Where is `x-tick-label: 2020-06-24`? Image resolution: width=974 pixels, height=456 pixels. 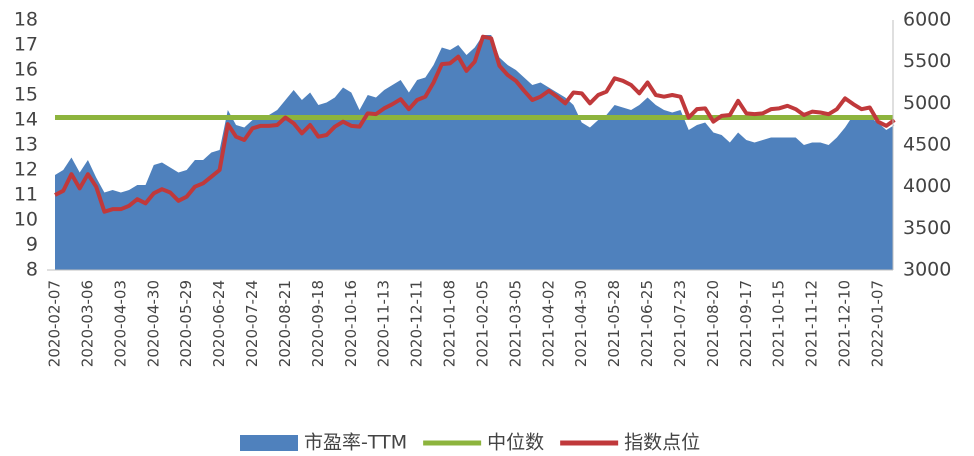 x-tick-label: 2020-06-24 is located at coordinates (219, 323).